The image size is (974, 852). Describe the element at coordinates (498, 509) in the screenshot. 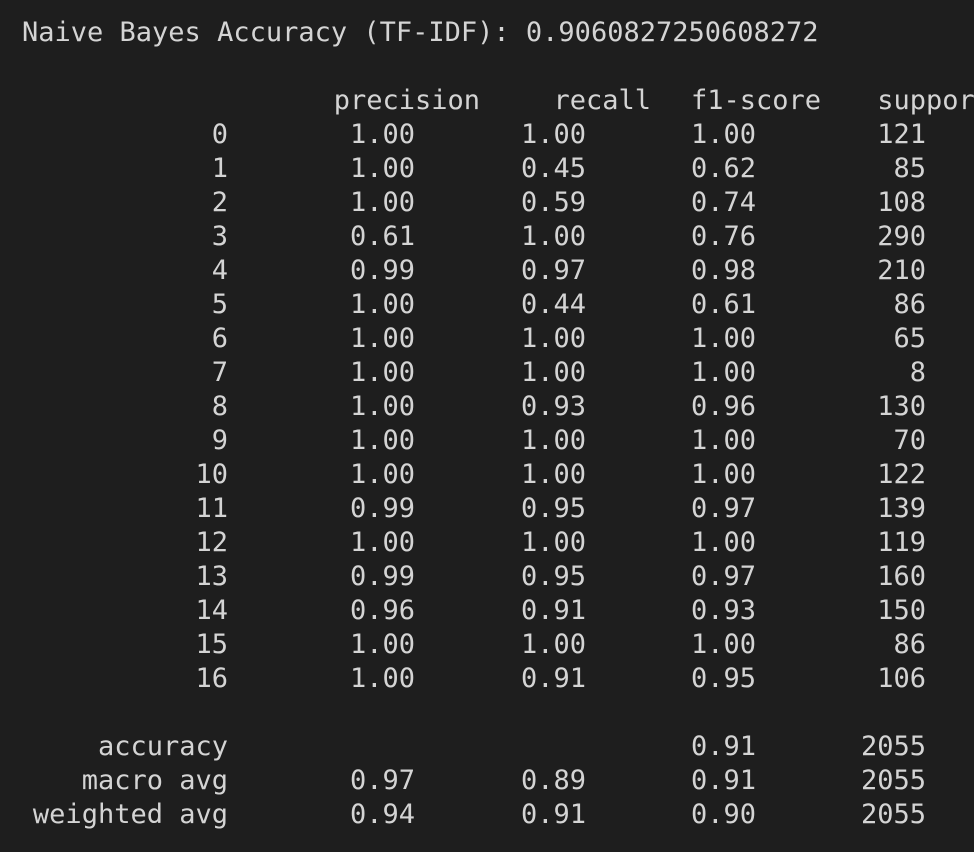

I see `report-row: 11 0.99 0.95 0.97 139` at that location.